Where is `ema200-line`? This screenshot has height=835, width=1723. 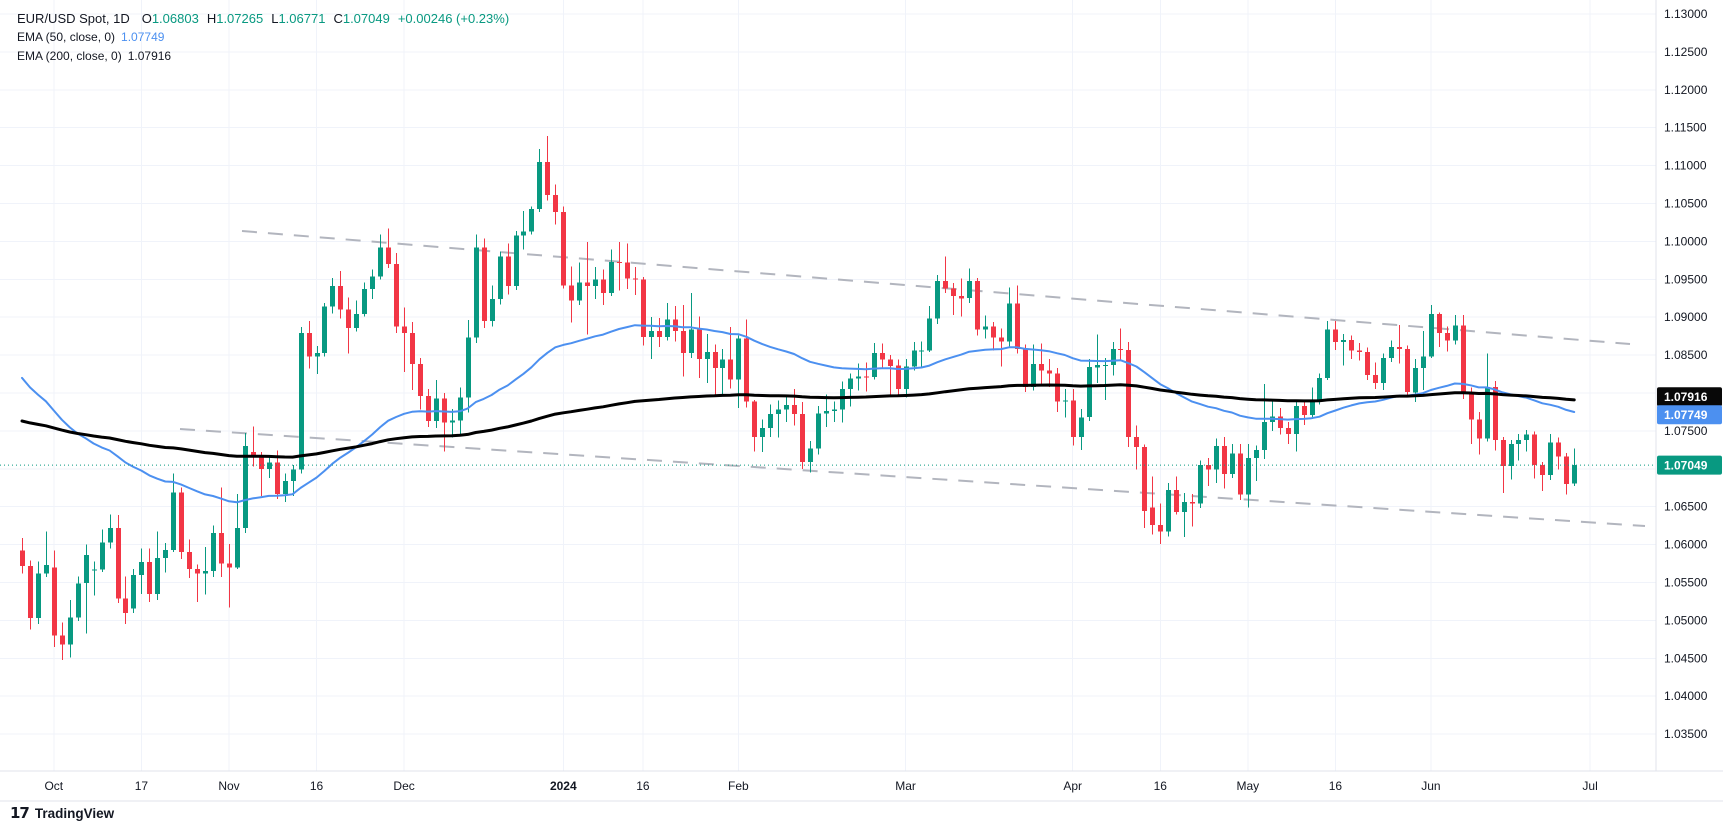
ema200-line is located at coordinates (798, 421).